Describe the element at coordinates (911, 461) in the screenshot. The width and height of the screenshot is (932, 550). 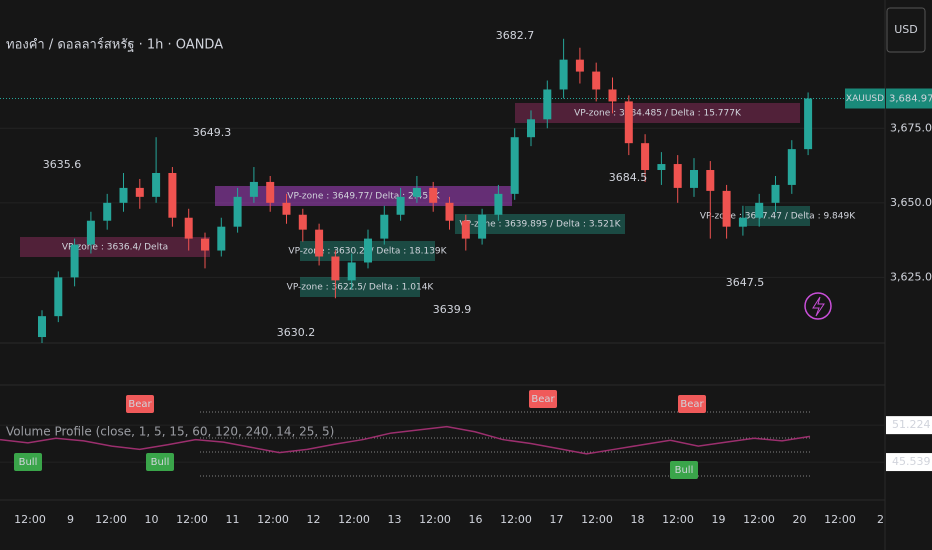
I see `y-tick-label: 45.539` at that location.